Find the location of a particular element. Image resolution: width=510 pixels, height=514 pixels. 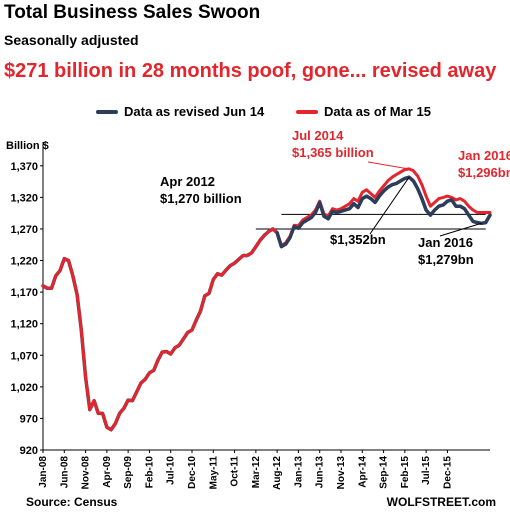

x-tick-label: Jan-13 is located at coordinates (298, 472).